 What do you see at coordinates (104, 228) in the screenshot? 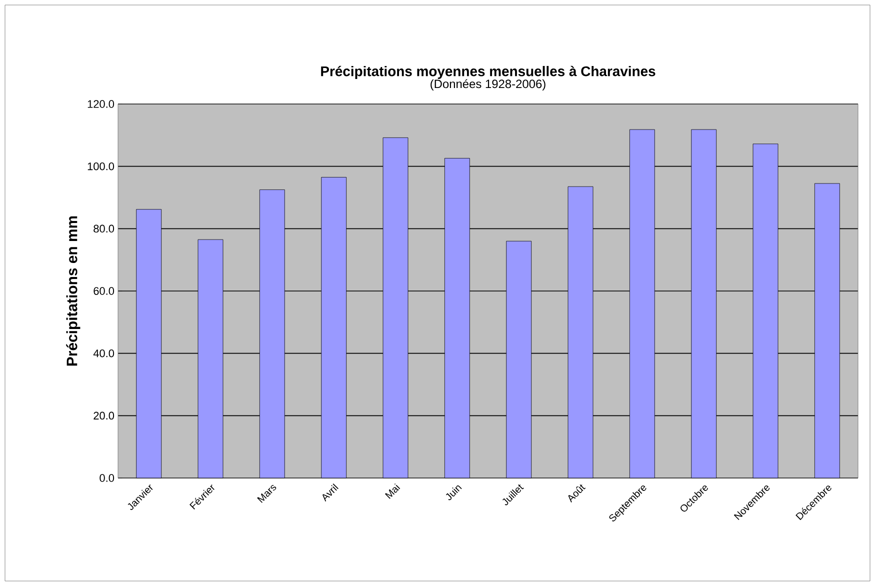
I see `y-tick-label: 80.0` at bounding box center [104, 228].